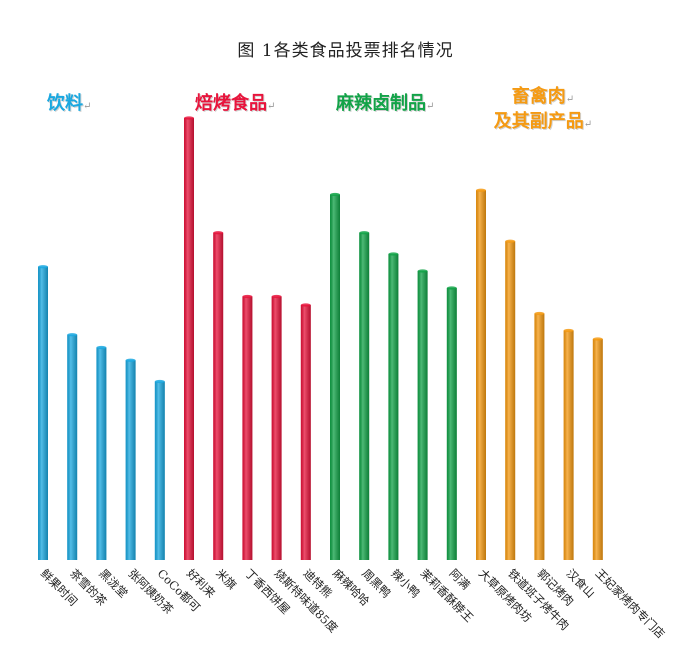 The width and height of the screenshot is (691, 659). Describe the element at coordinates (405, 583) in the screenshot. I see `category-label: 辣小鸭` at that location.